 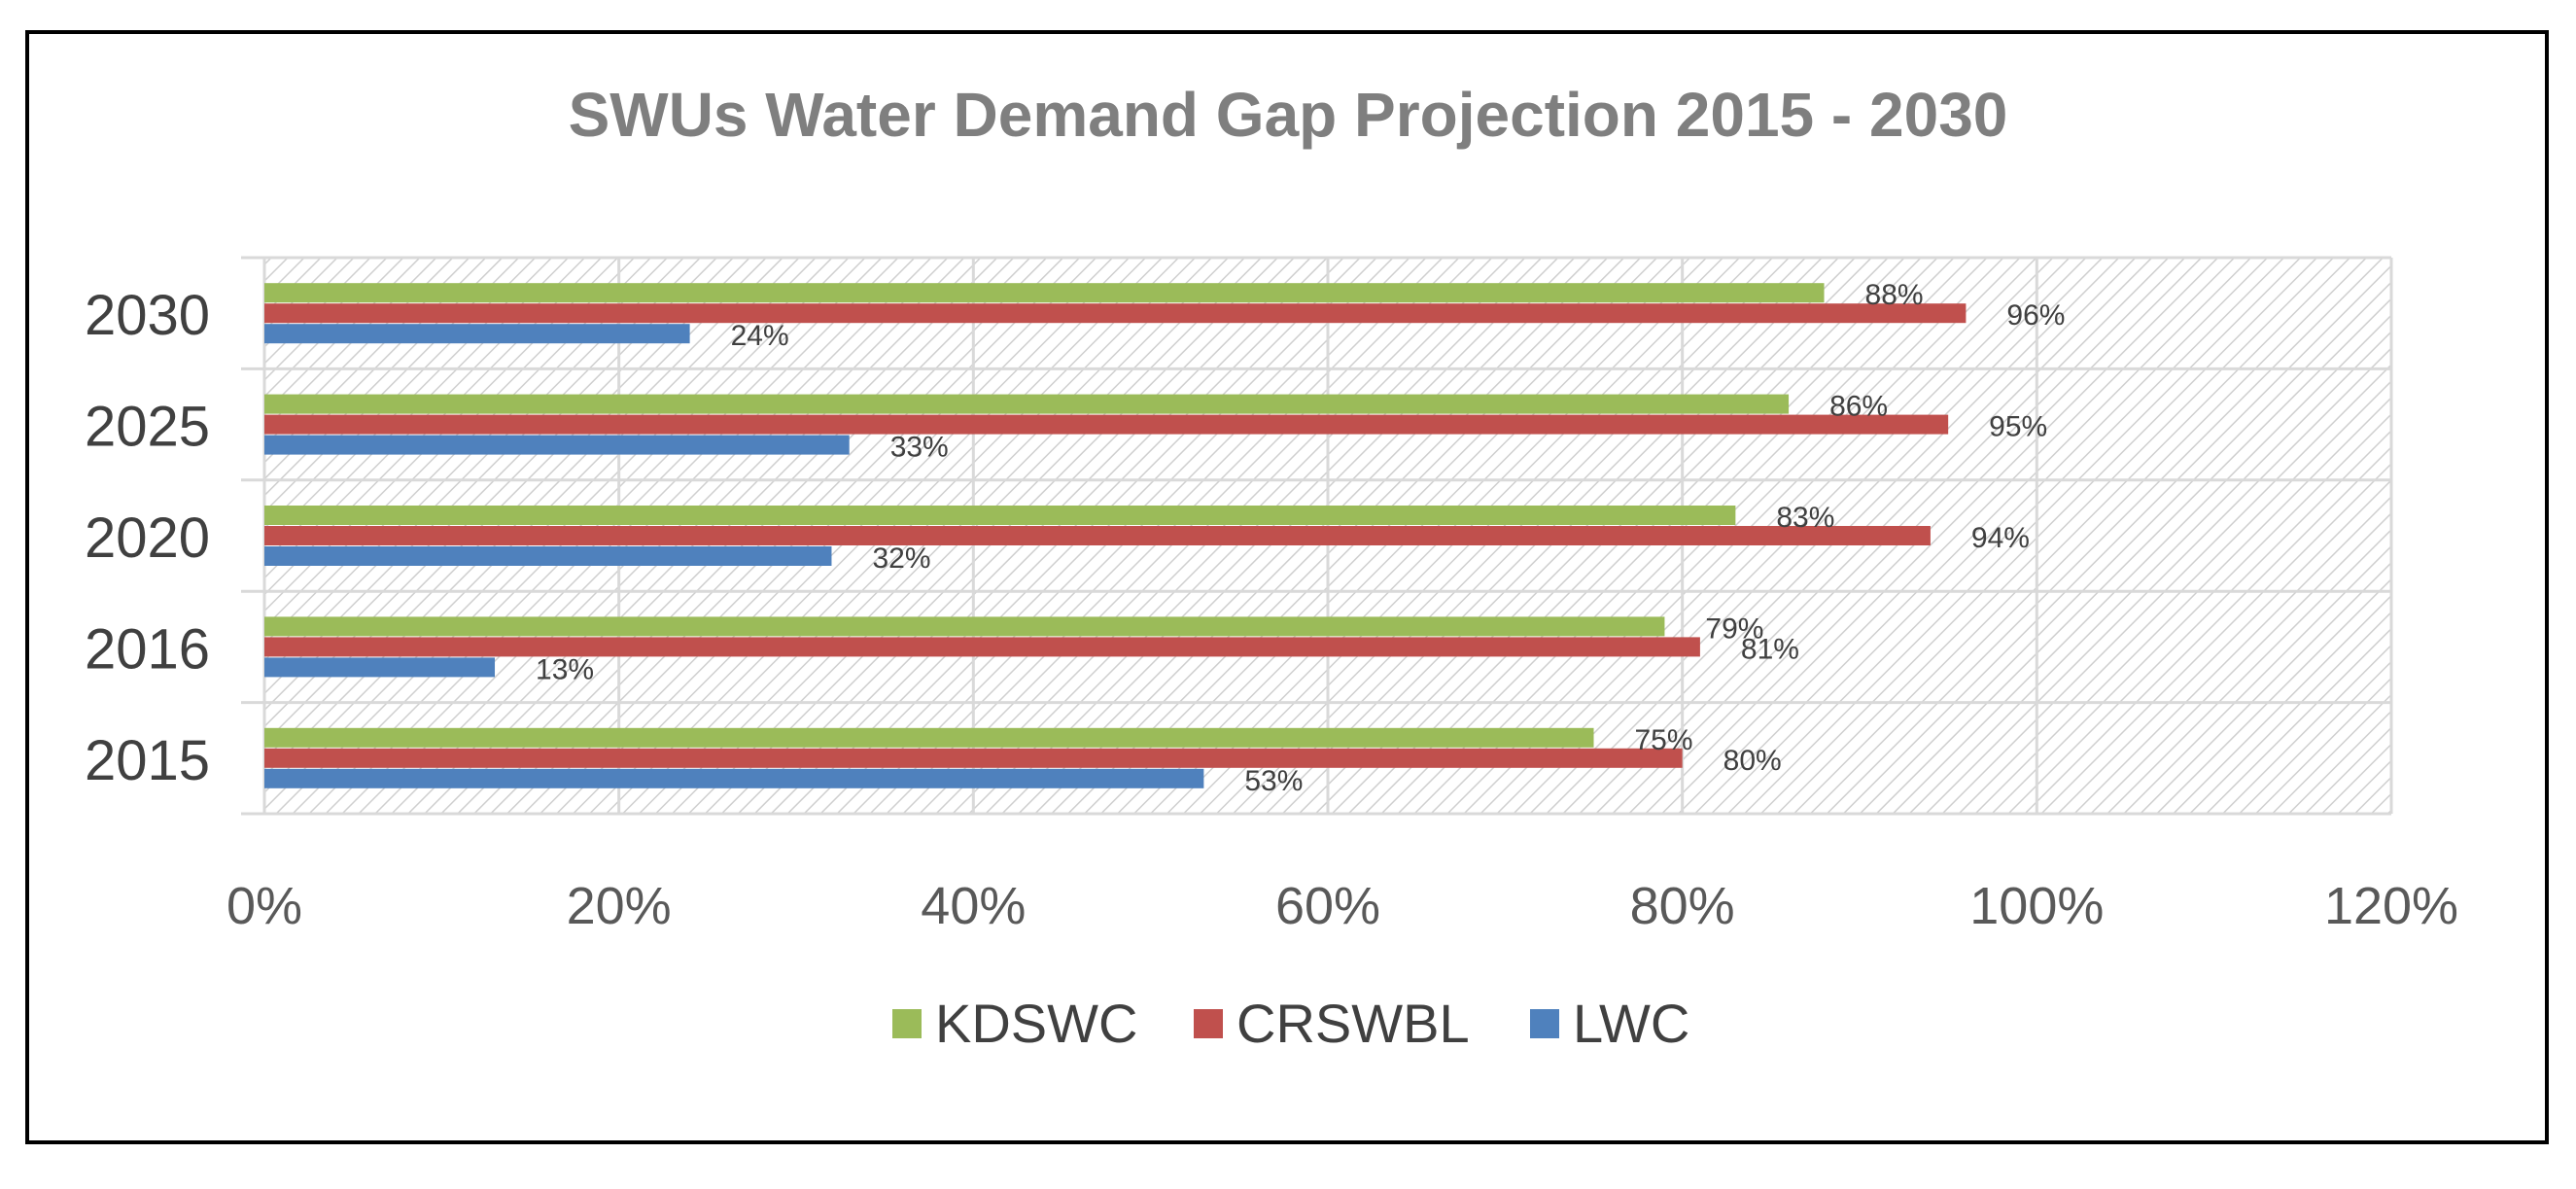 I want to click on data-label: 33%, so click(x=919, y=448).